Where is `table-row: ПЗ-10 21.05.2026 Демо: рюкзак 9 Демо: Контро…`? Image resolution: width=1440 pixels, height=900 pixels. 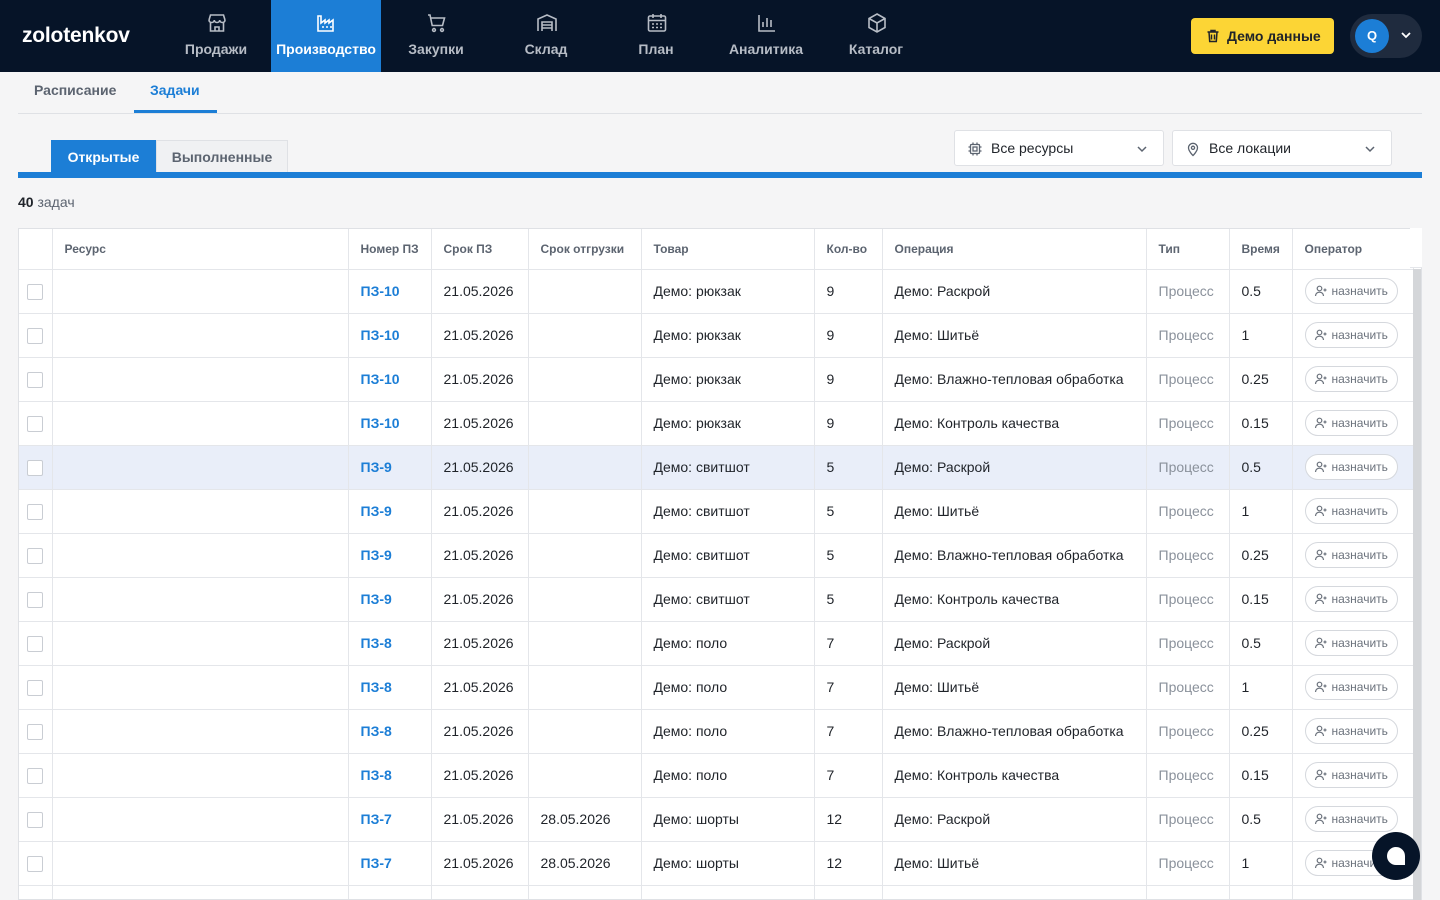
table-row: ПЗ-10 21.05.2026 Демо: рюкзак 9 Демо: Контро… is located at coordinates (716, 423).